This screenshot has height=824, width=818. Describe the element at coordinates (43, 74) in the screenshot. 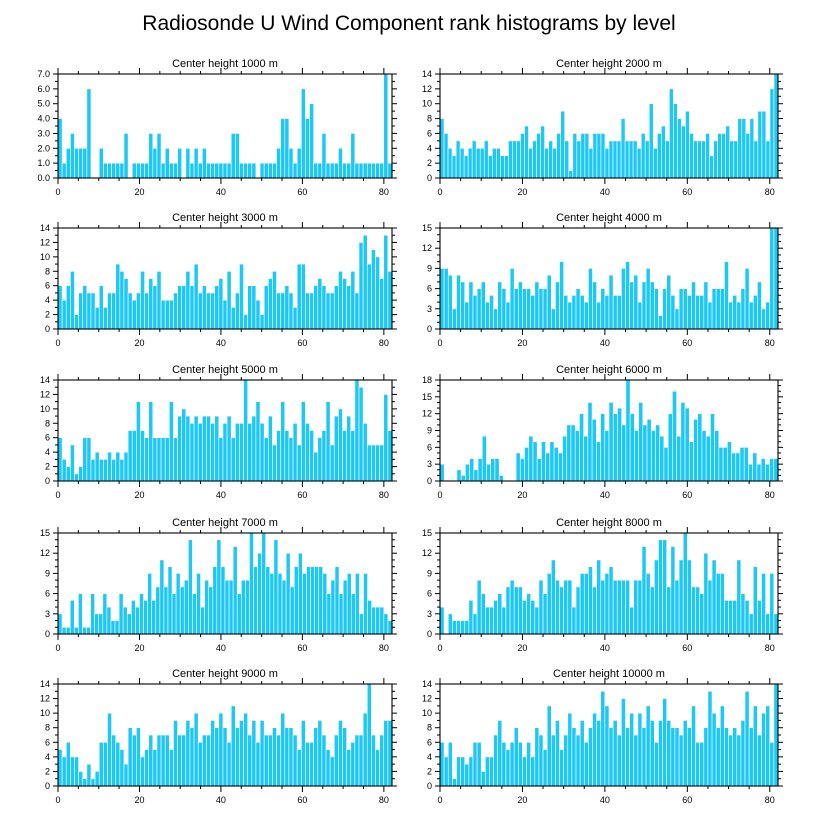

I see `y-tick-label: 7.0` at that location.